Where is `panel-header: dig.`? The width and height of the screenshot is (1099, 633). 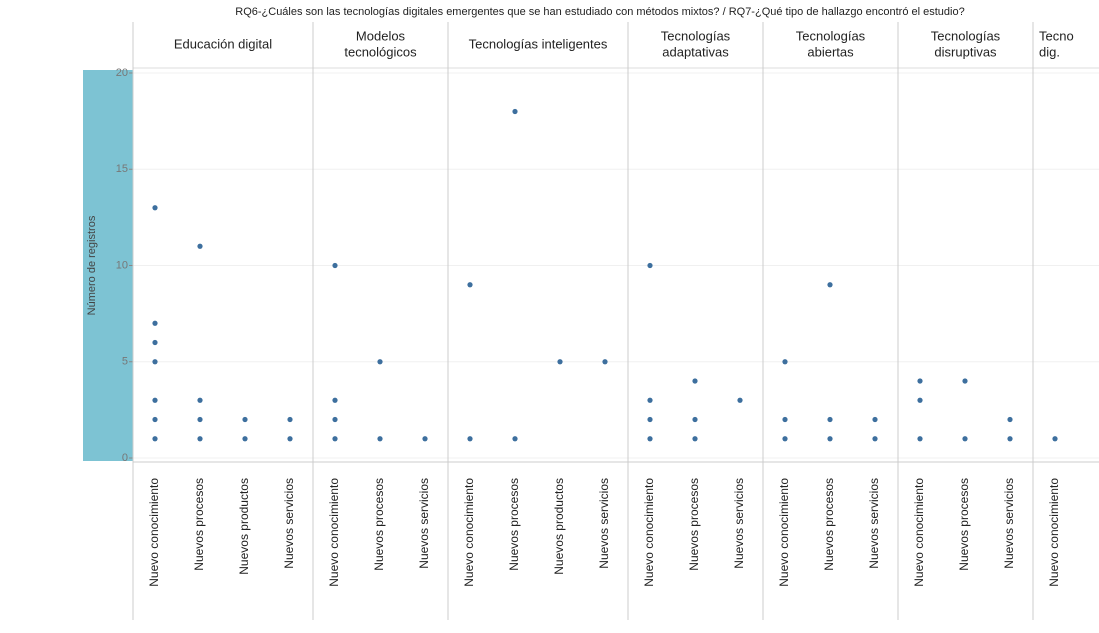
panel-header: dig. is located at coordinates (1049, 51).